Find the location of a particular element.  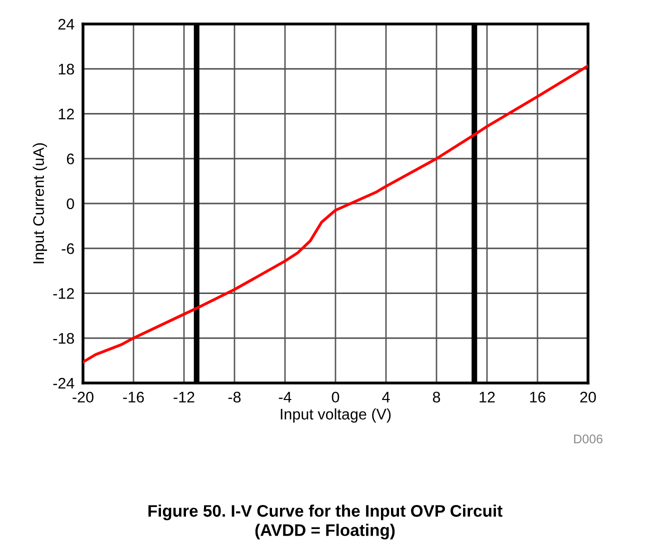

x-tick-label: 20 is located at coordinates (588, 397).